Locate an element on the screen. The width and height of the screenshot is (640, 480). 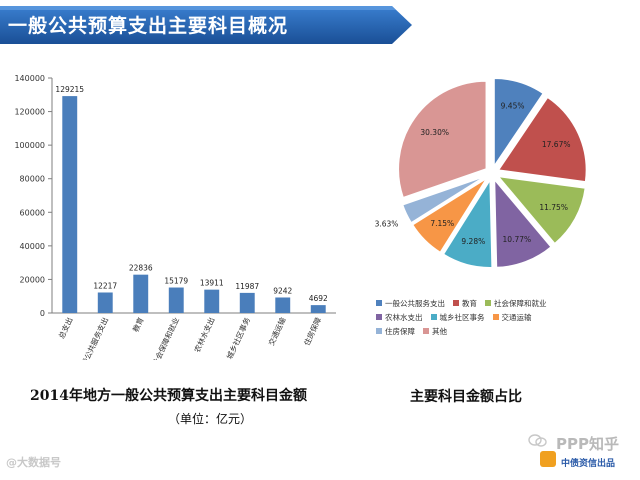
legend-item: 一般公共服务支出 is located at coordinates (410, 303).